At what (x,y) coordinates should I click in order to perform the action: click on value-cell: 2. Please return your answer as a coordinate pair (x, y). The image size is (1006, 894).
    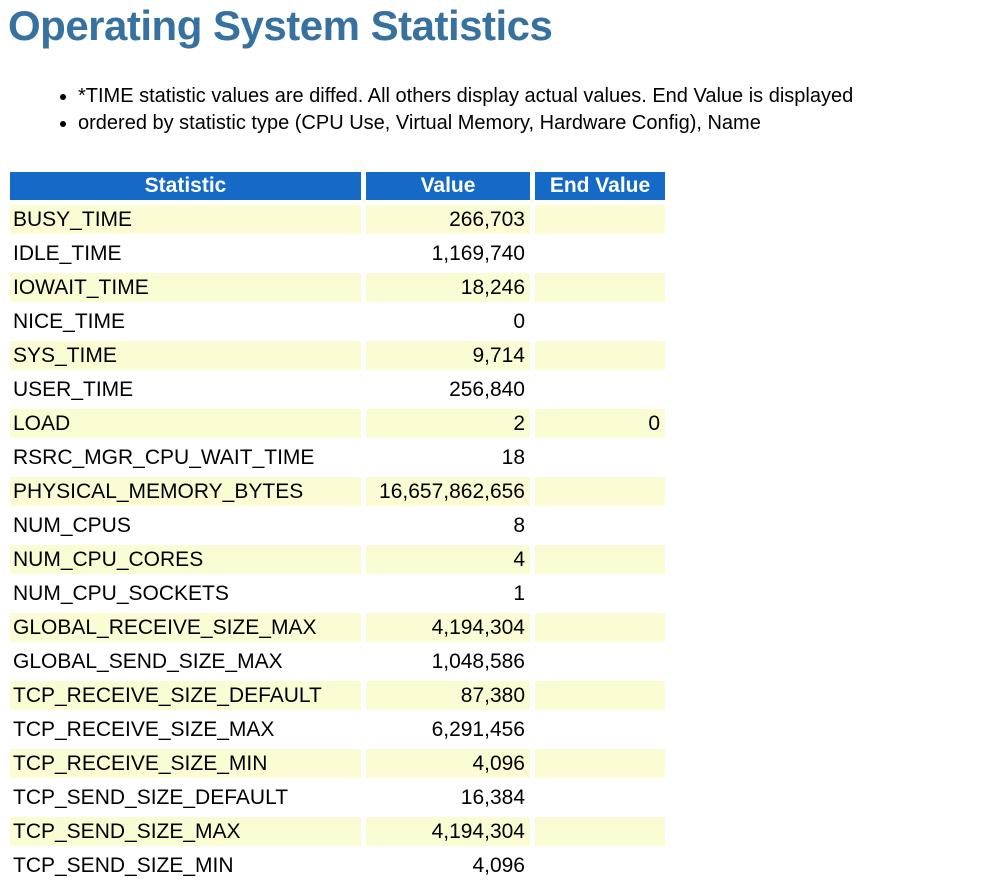
    Looking at the image, I should click on (448, 423).